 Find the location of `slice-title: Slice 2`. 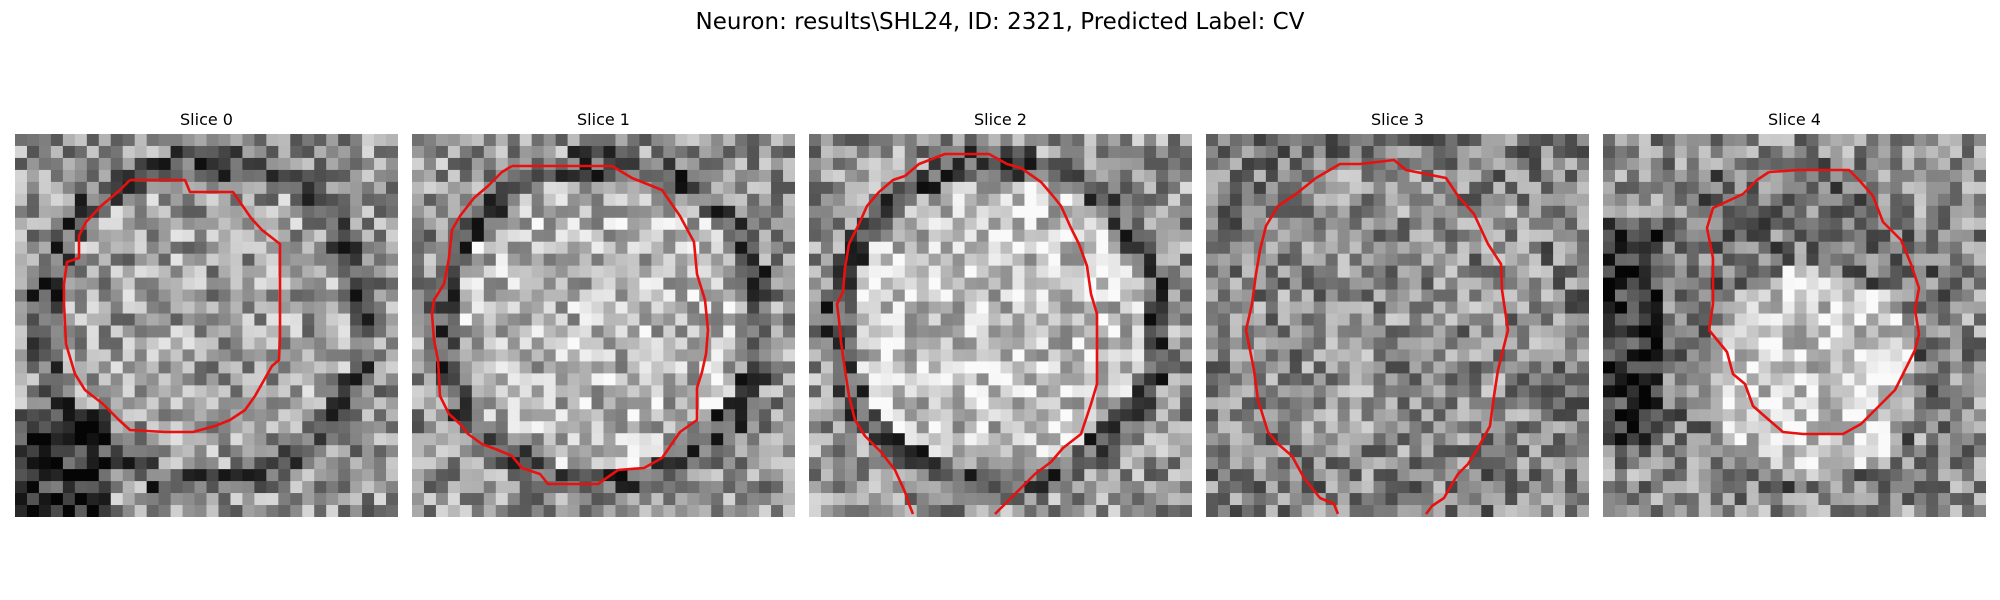

slice-title: Slice 2 is located at coordinates (1000, 119).